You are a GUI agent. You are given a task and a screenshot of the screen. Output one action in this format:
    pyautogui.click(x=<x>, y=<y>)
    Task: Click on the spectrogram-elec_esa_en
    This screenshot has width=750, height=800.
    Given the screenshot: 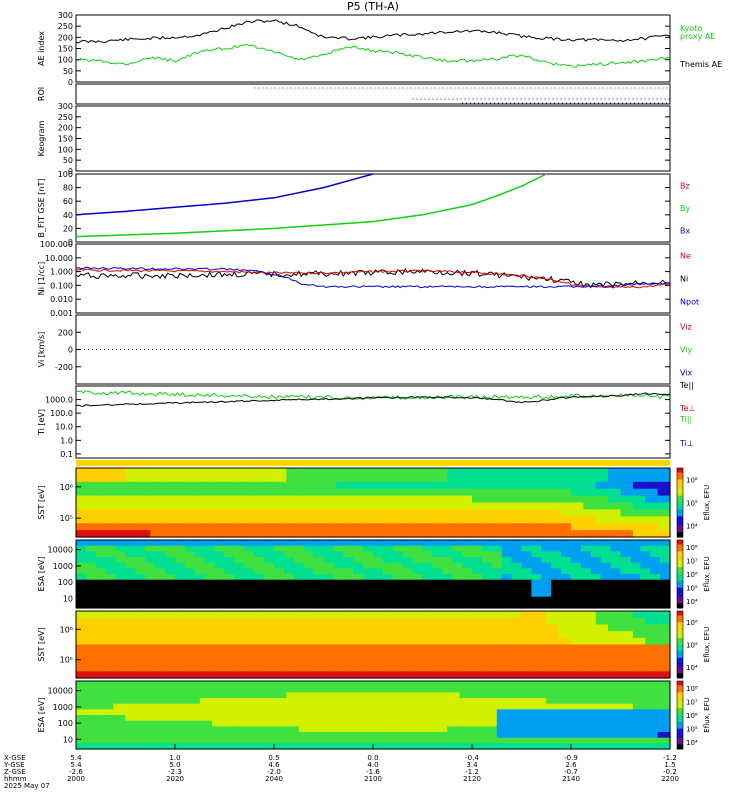 What is the action you would take?
    pyautogui.click(x=373, y=715)
    